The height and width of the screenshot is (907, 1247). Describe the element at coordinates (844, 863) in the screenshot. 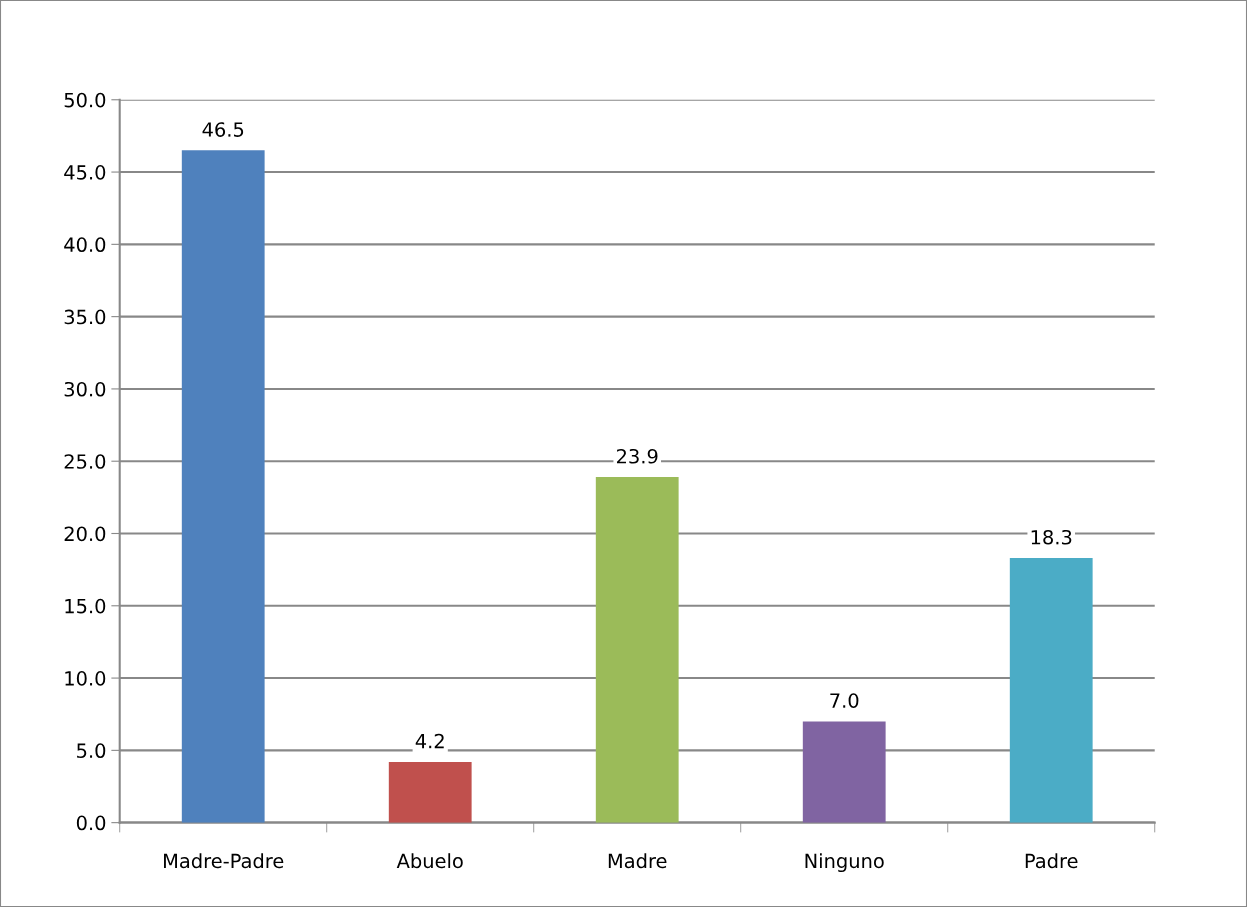

I see `x-tick-label: Ninguno` at that location.